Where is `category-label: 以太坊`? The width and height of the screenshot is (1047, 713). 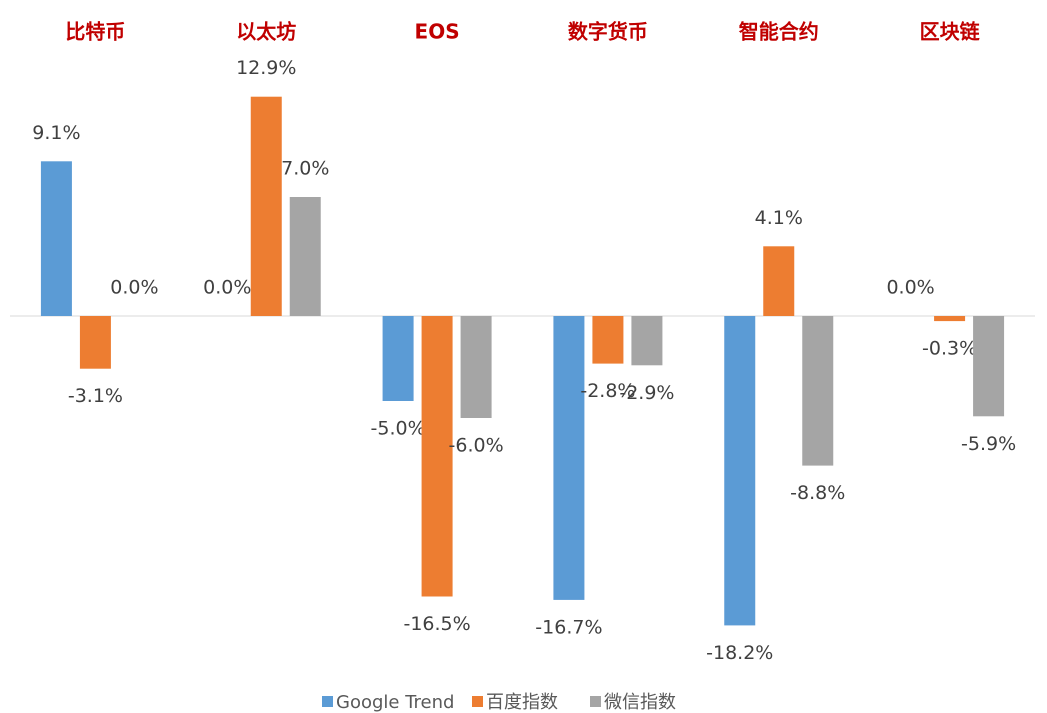 category-label: 以太坊 is located at coordinates (266, 32).